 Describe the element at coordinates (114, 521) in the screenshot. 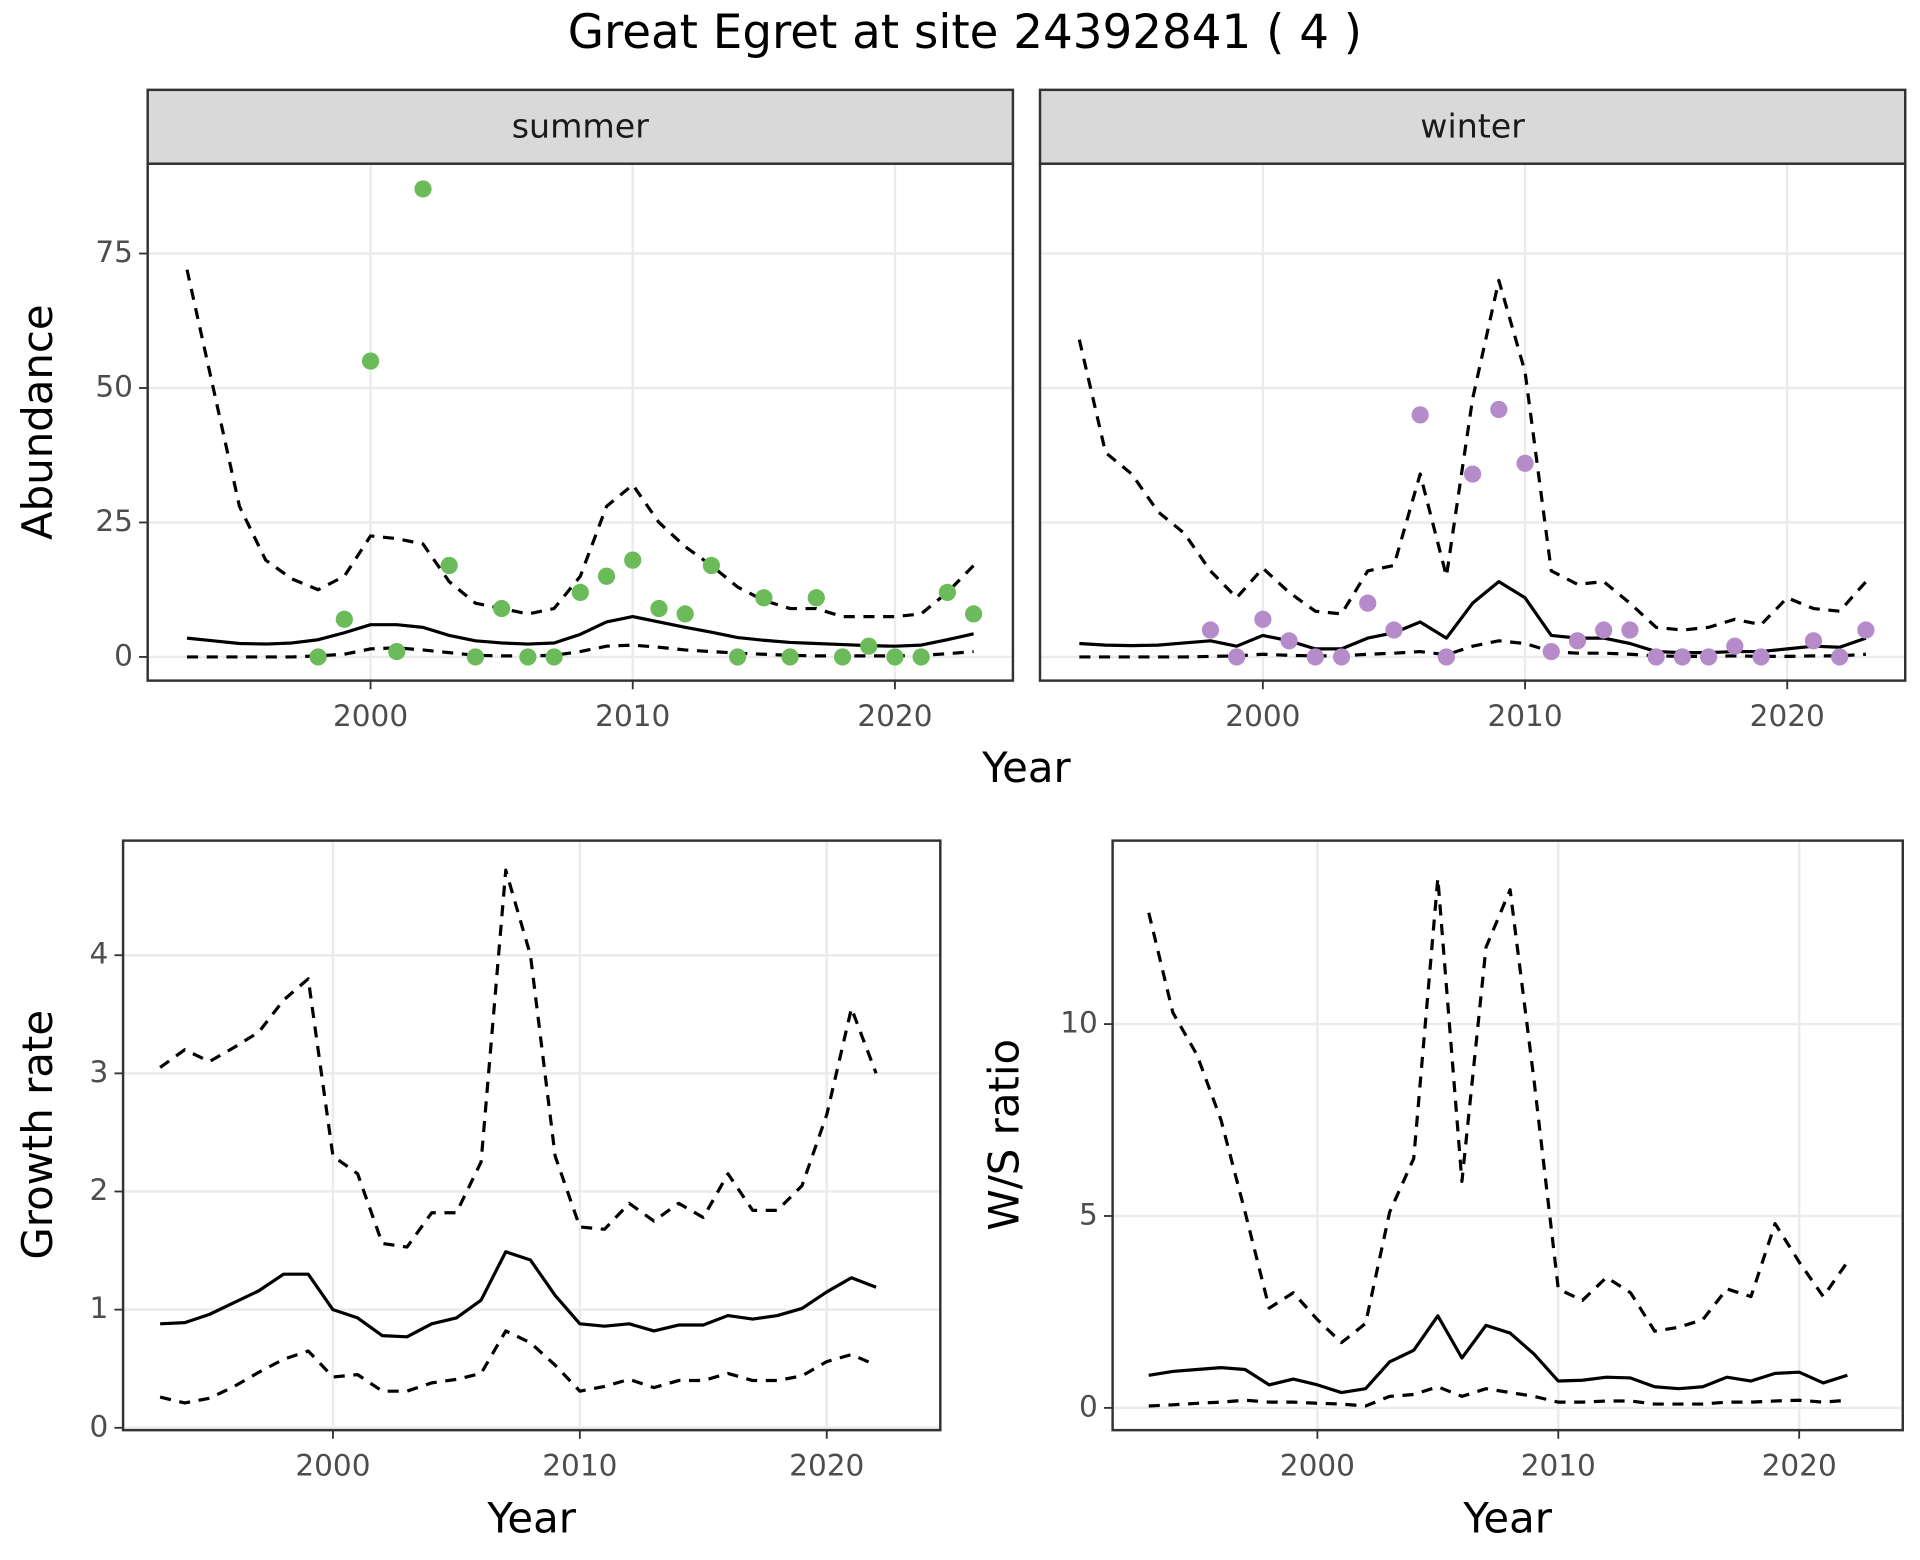

I see `y-tick-label: 25` at that location.